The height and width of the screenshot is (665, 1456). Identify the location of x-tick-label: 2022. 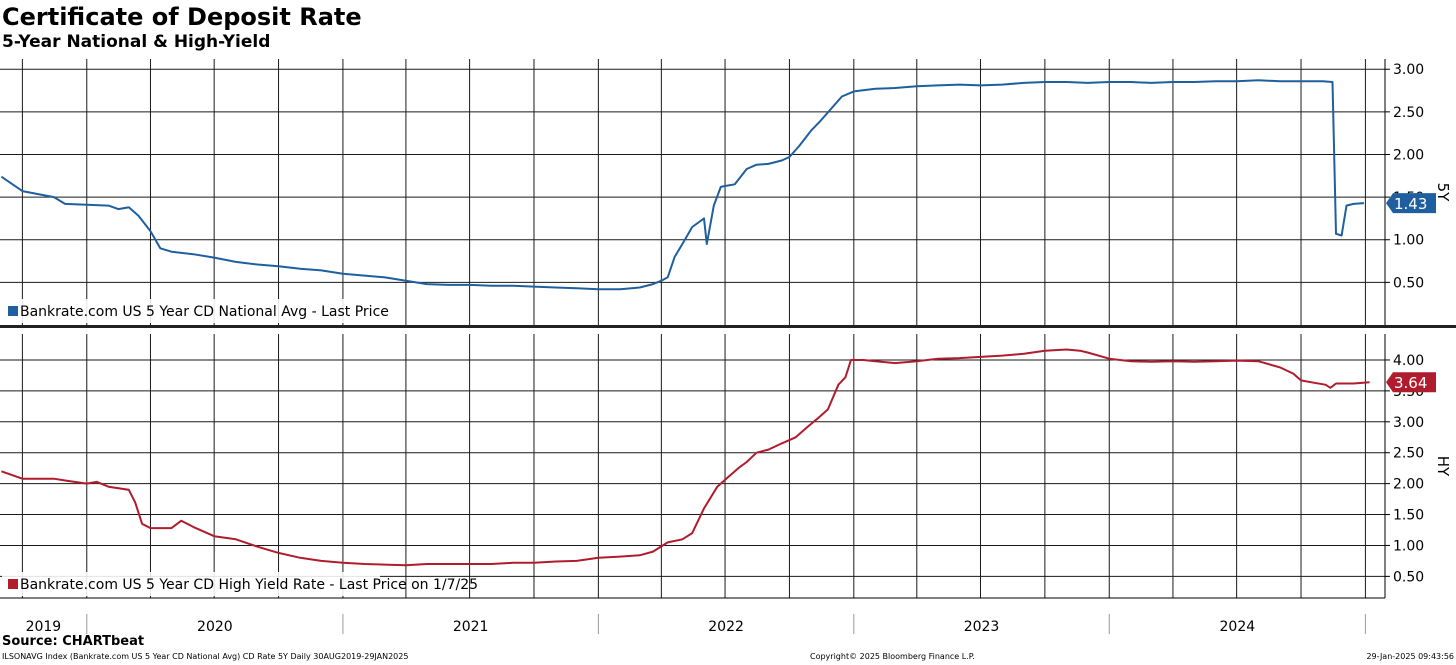
(726, 627).